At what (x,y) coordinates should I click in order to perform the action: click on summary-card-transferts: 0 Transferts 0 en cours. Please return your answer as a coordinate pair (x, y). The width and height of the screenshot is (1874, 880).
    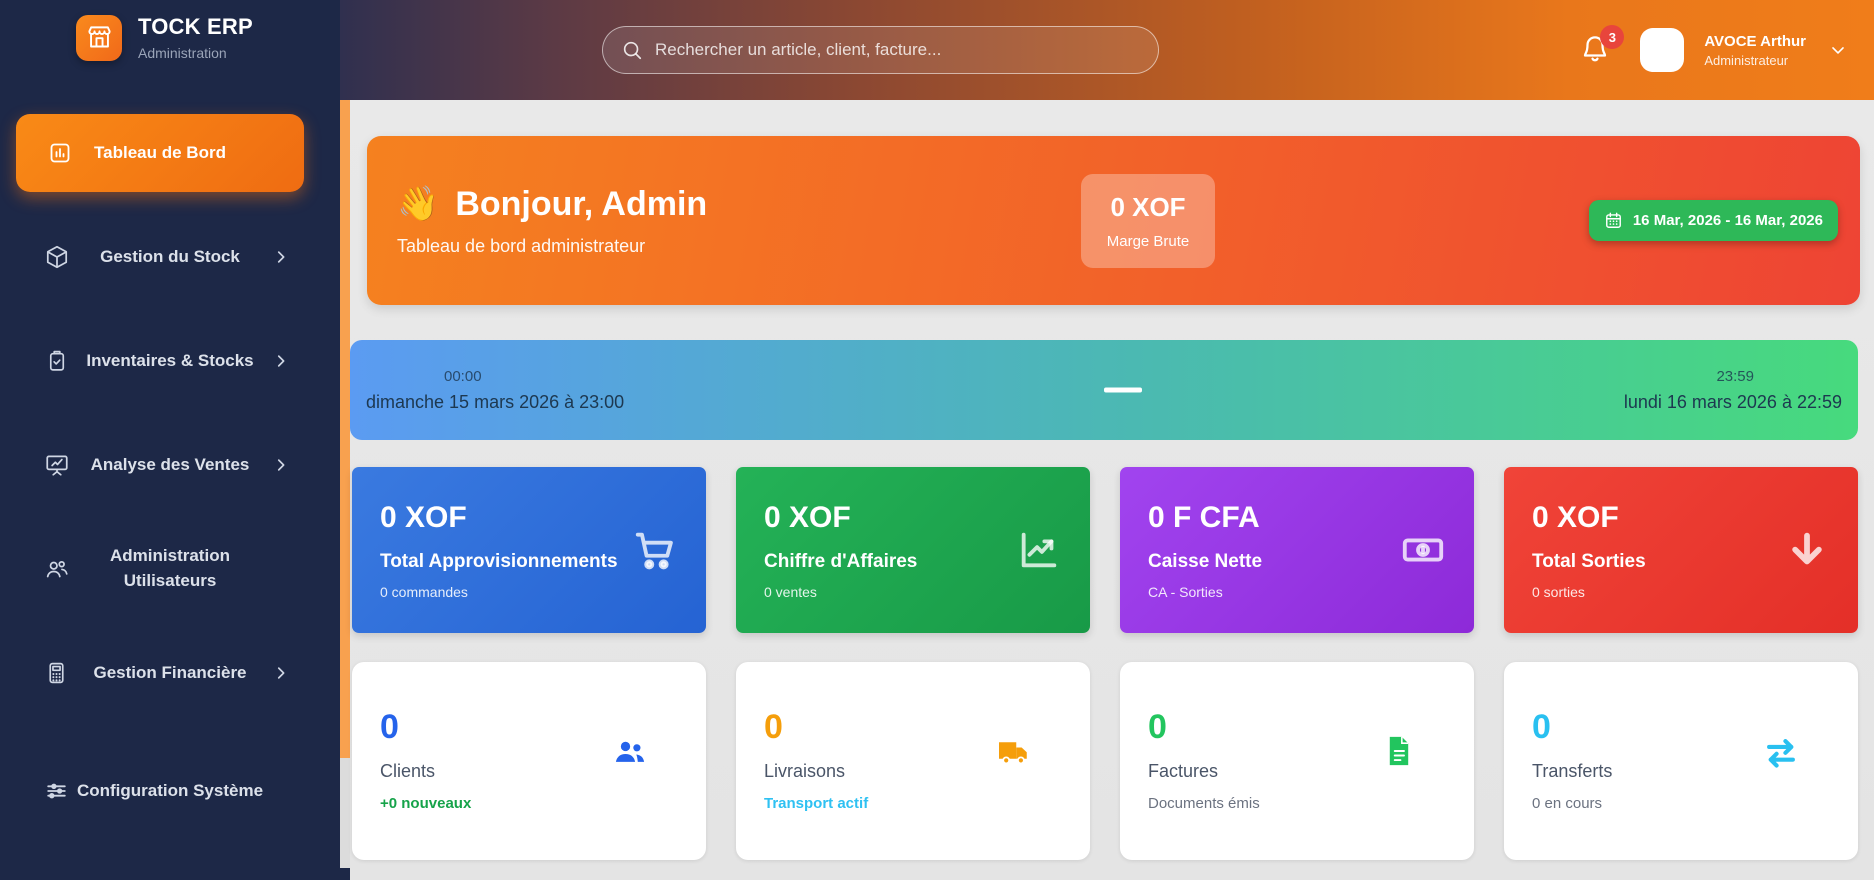
    Looking at the image, I should click on (1681, 761).